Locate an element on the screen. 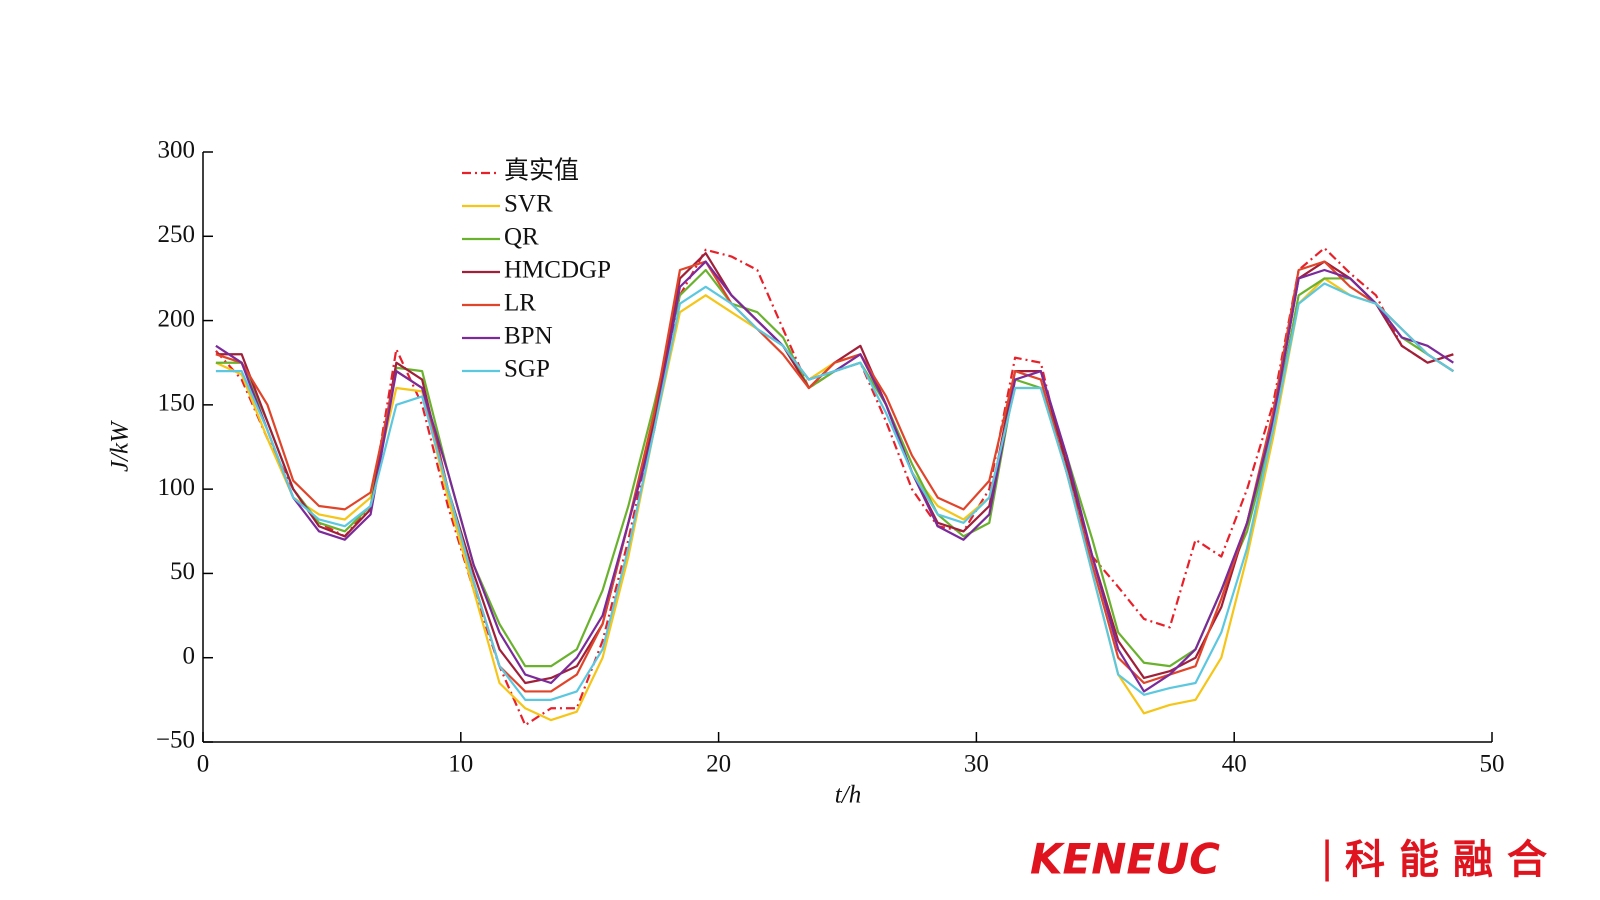  legend-label: 真实值 is located at coordinates (541, 171).